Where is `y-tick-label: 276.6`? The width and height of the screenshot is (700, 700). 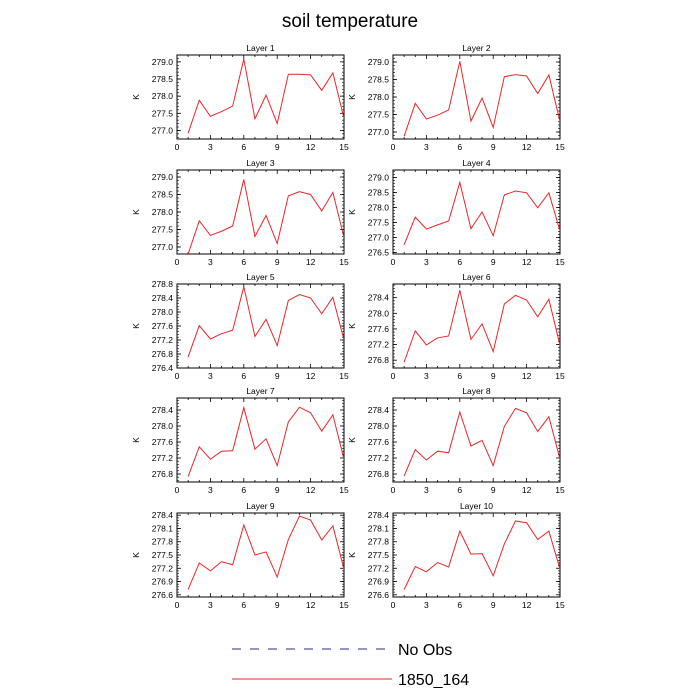 y-tick-label: 276.6 is located at coordinates (163, 595).